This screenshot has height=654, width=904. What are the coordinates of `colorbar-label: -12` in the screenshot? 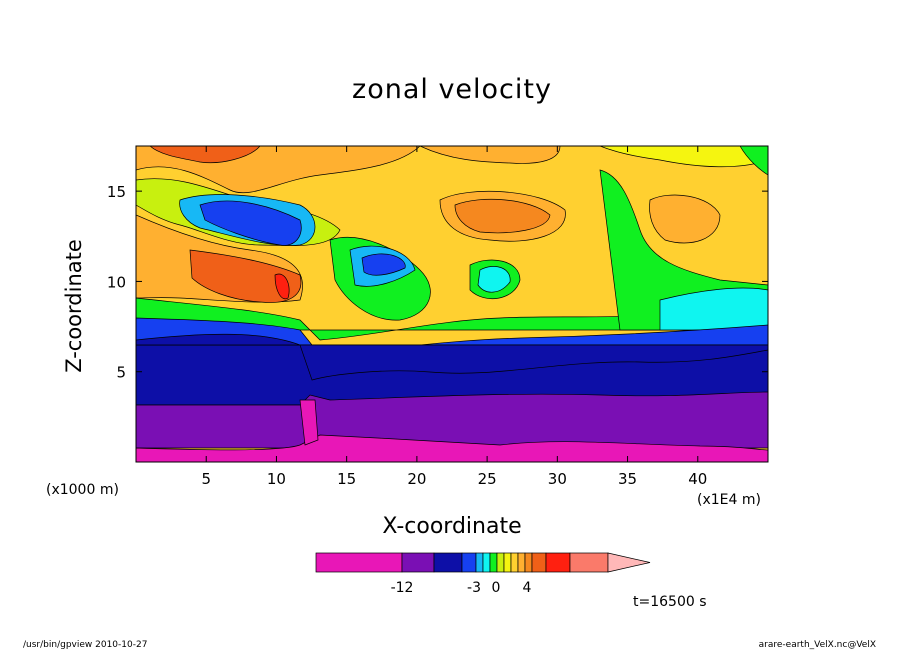 It's located at (402, 588).